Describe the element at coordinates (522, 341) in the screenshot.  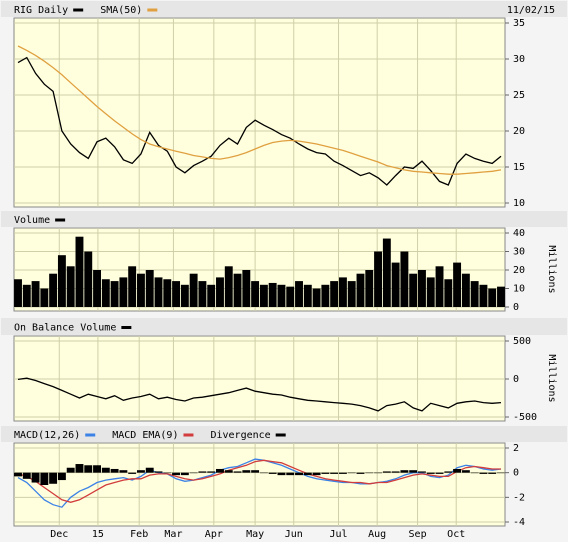
I see `y-tick-label: 500` at that location.